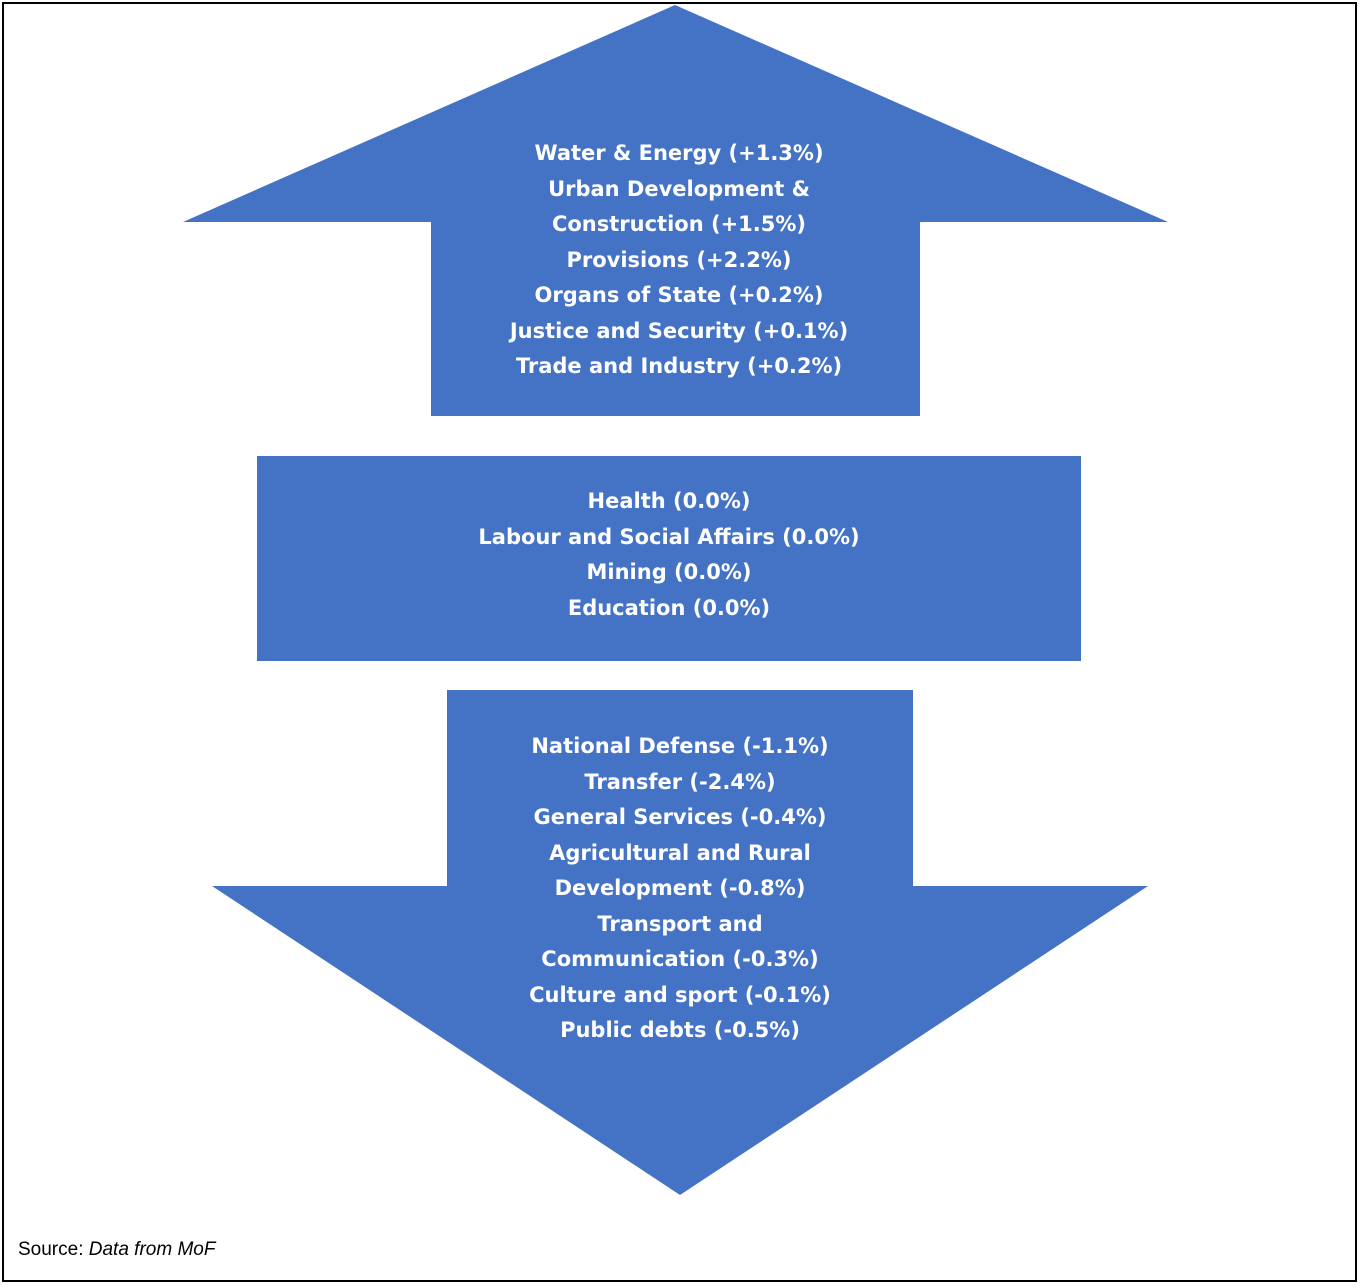 Image resolution: width=1362 pixels, height=1287 pixels. What do you see at coordinates (680, 994) in the screenshot?
I see `decrease-item: Culture and sport (-0.1%)` at bounding box center [680, 994].